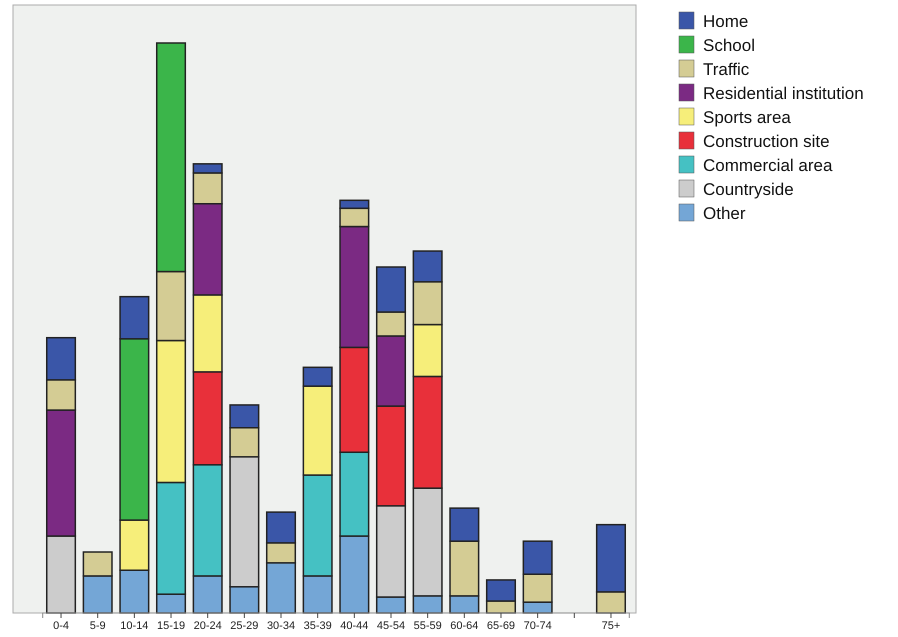  What do you see at coordinates (501, 626) in the screenshot?
I see `x-tick-label: 65-69` at bounding box center [501, 626].